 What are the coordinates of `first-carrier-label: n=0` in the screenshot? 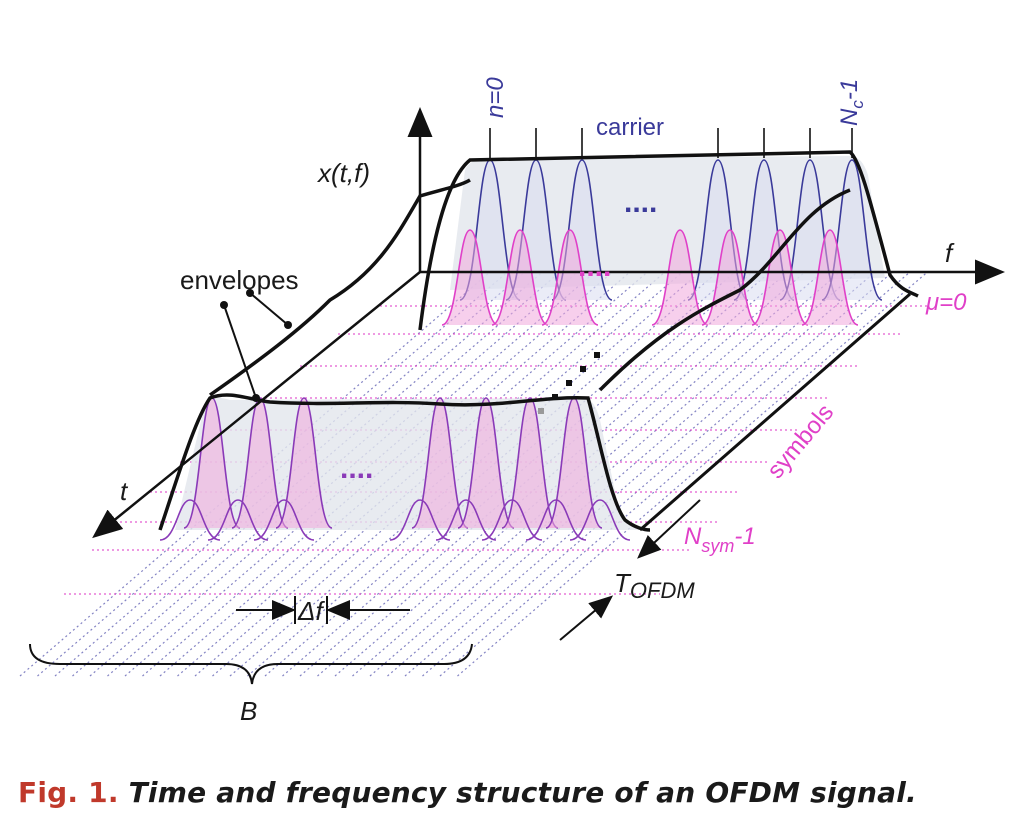 It's located at (495, 97).